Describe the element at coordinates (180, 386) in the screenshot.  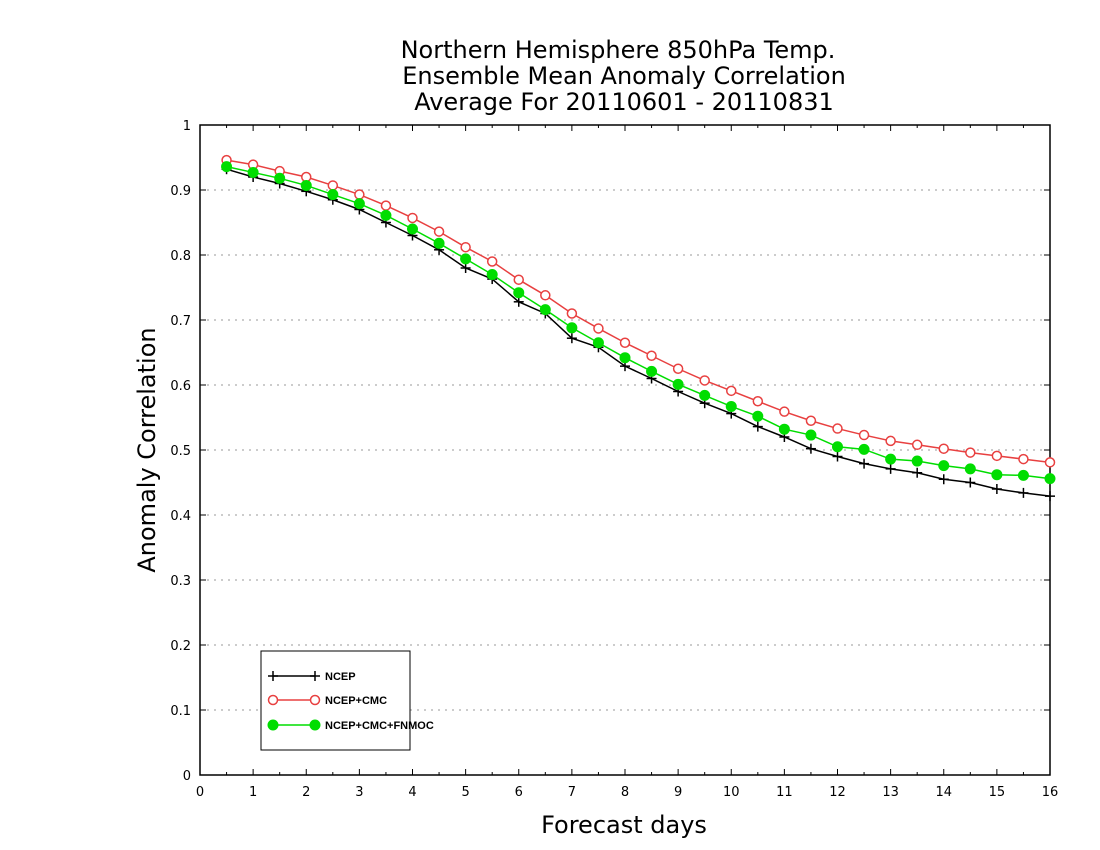
I see `y-tick-label-6: 0.6` at that location.